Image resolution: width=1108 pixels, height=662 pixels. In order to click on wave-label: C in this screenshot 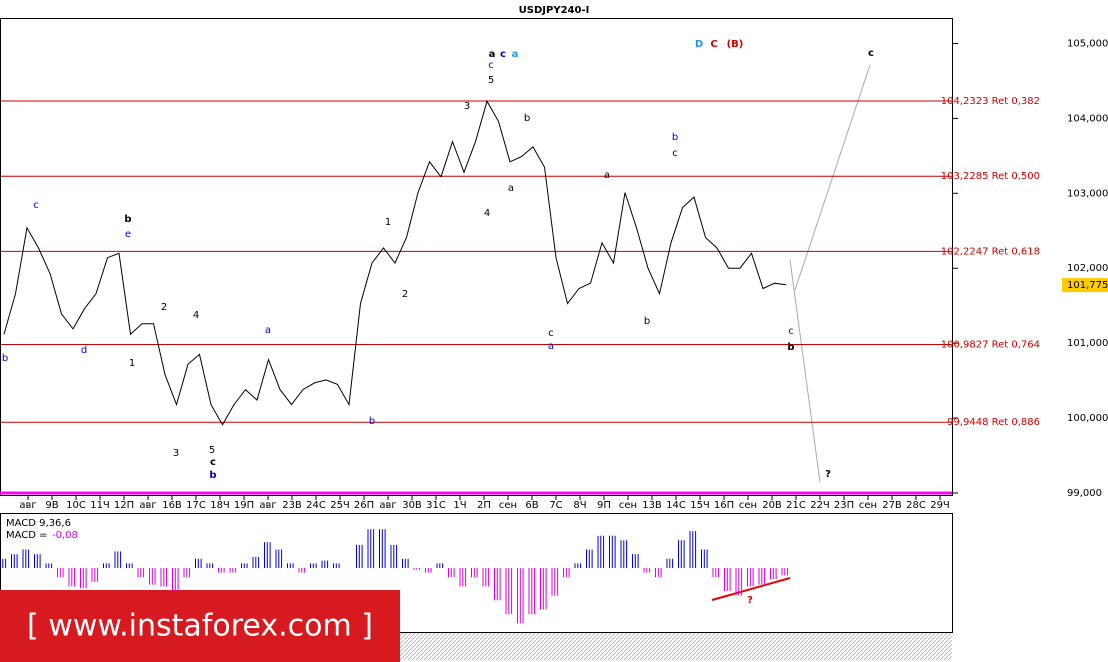, I will do `click(713, 44)`.